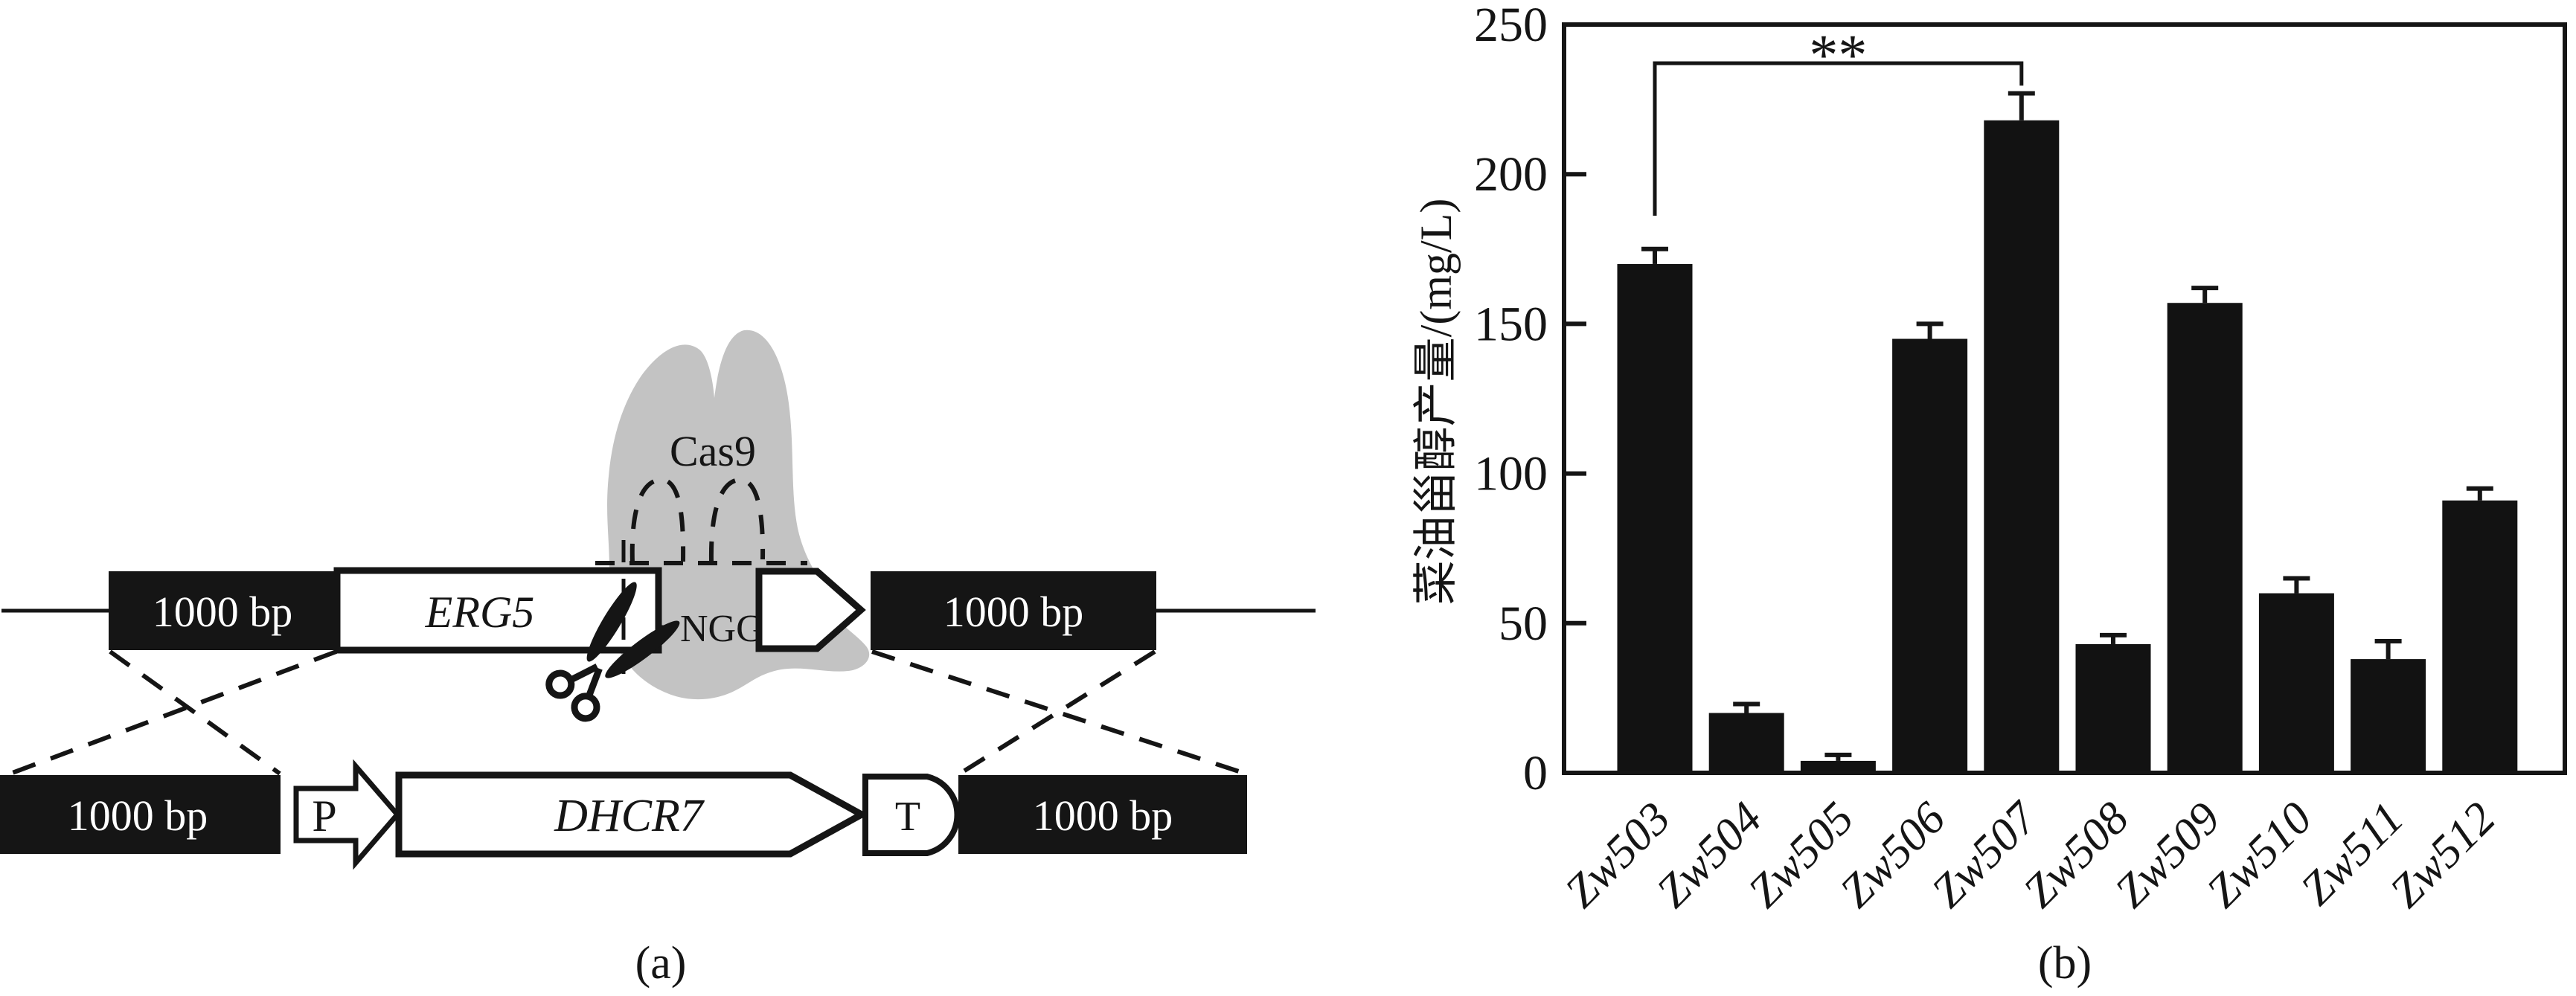 This screenshot has width=2576, height=996. Describe the element at coordinates (1801, 855) in the screenshot. I see `x-tick-label-Zw505: Zw505` at that location.